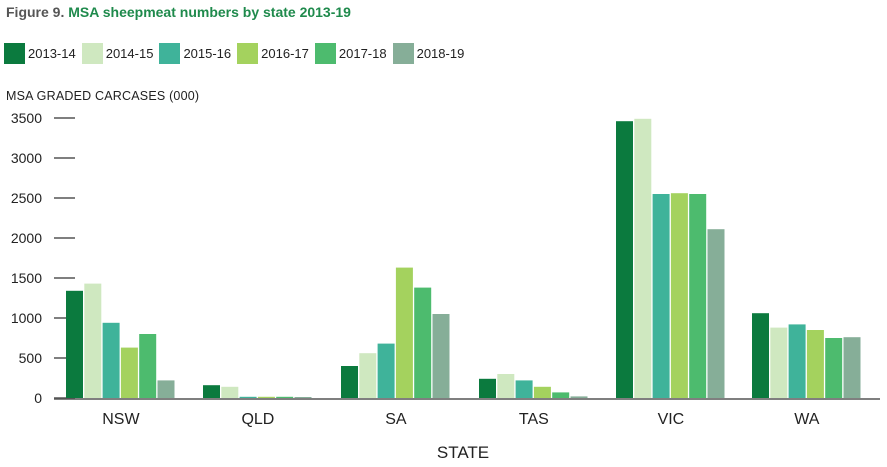  I want to click on legend-label: 2017-18, so click(362, 53).